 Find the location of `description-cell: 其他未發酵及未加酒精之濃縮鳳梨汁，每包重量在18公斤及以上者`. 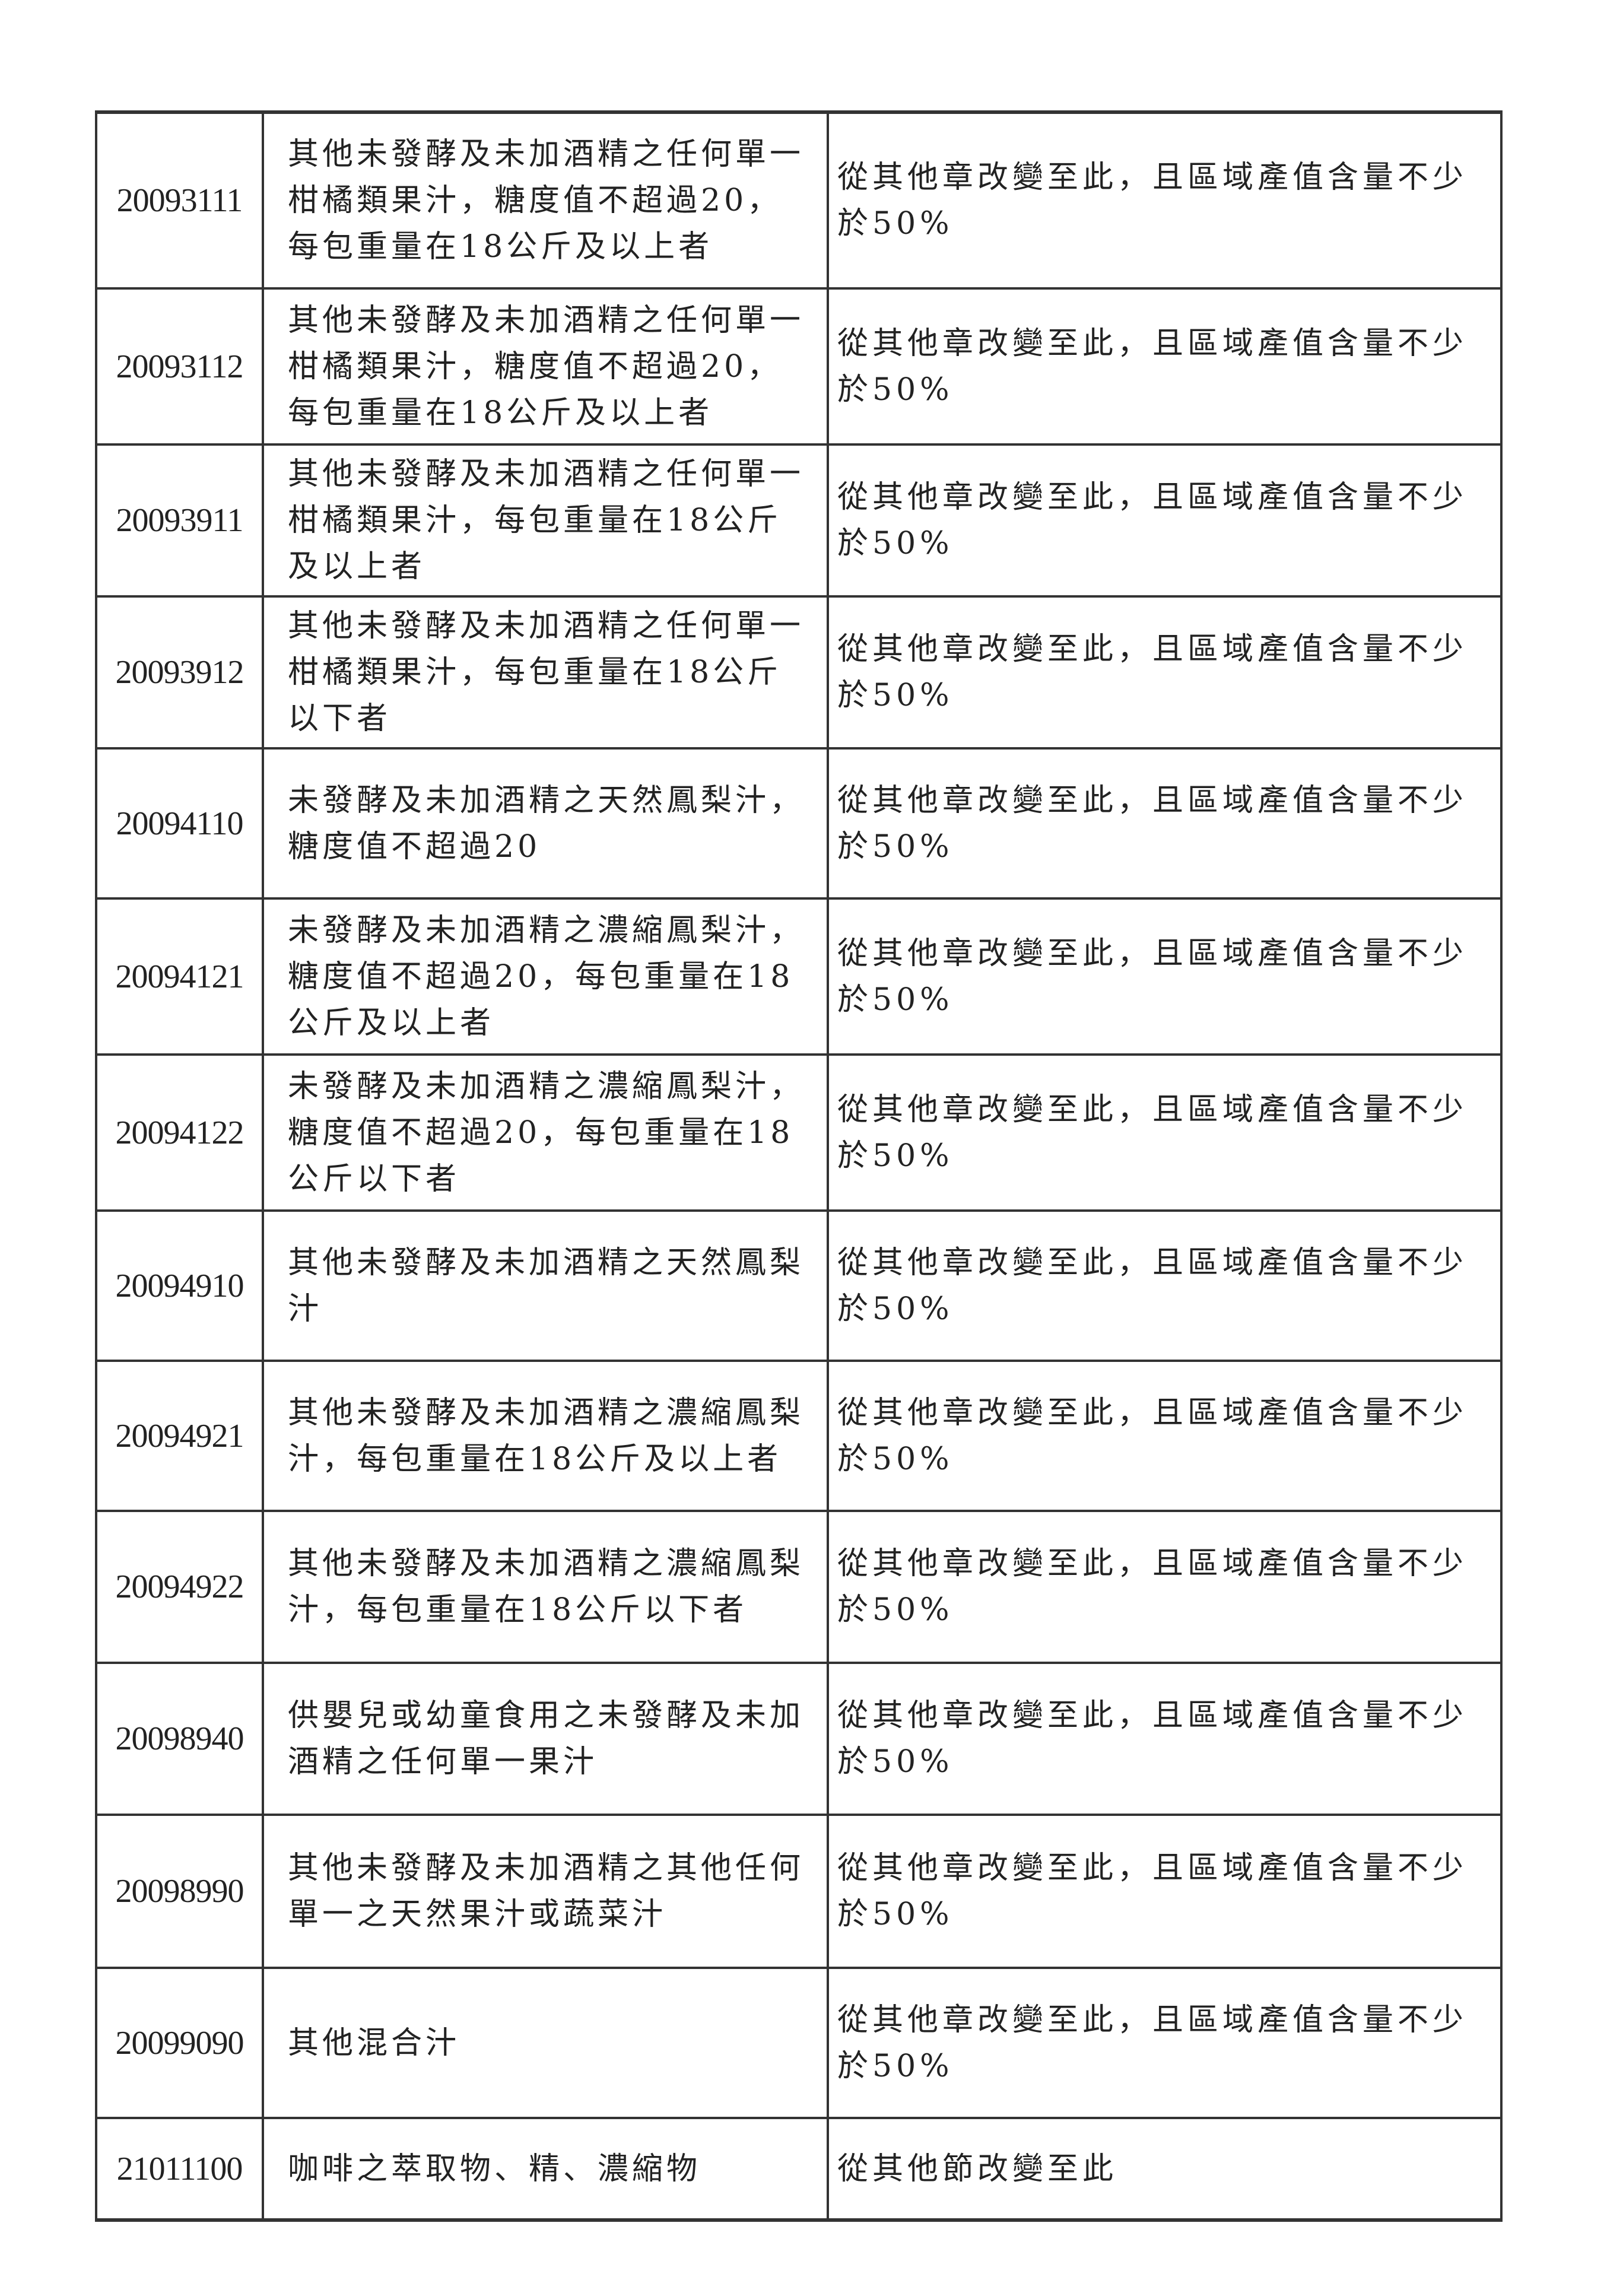

description-cell: 其他未發酵及未加酒精之濃縮鳳梨汁，每包重量在18公斤及以上者 is located at coordinates (545, 1436).